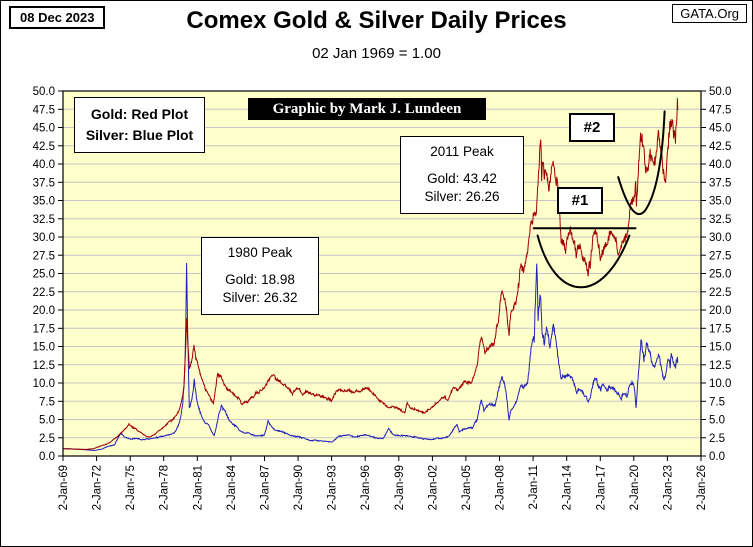 This screenshot has width=753, height=547. I want to click on annotation-stage-1-label: #1, so click(580, 200).